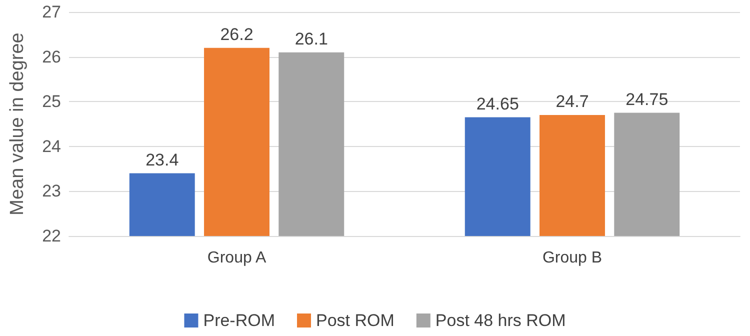 The image size is (750, 336). Describe the element at coordinates (572, 258) in the screenshot. I see `x-tick-label: Group B` at that location.